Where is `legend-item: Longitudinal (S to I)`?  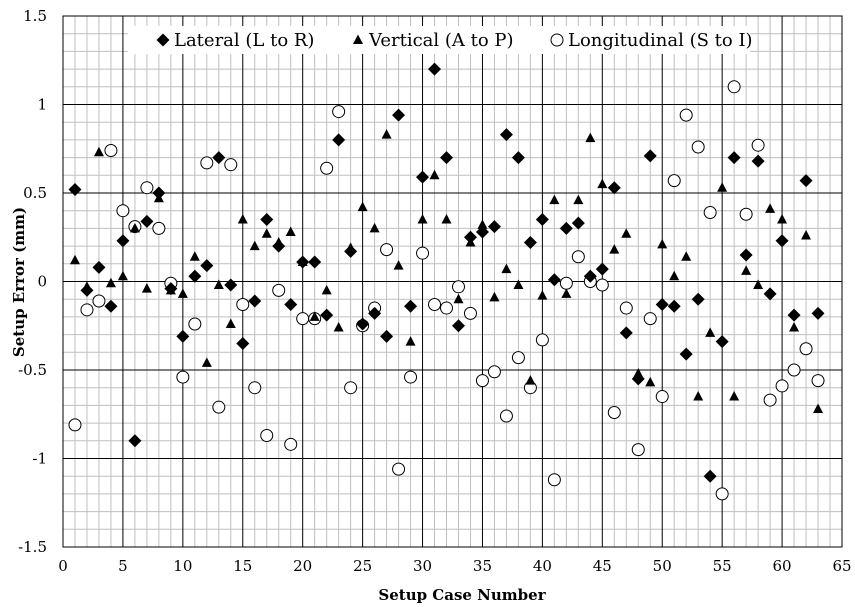
legend-item: Longitudinal (S to I) is located at coordinates (651, 40).